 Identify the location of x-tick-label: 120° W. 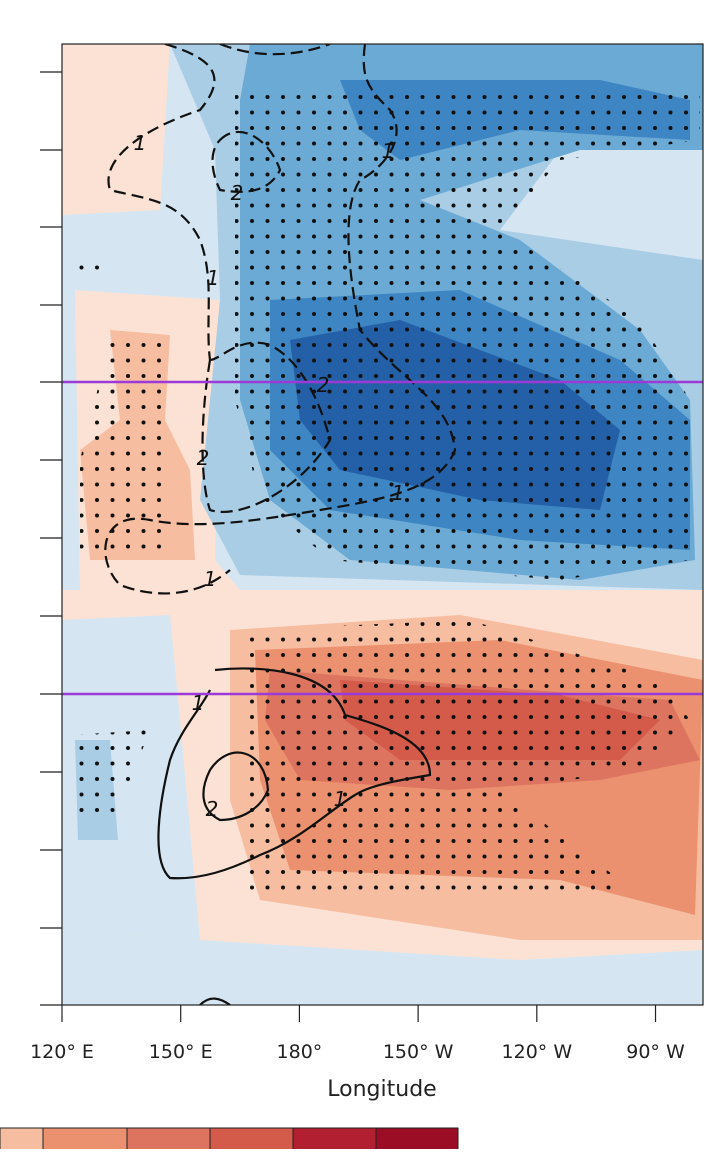
(537, 1052).